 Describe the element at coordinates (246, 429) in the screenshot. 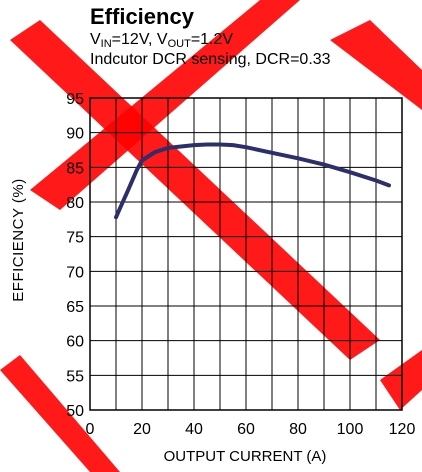

I see `x-tick-label: 60` at that location.